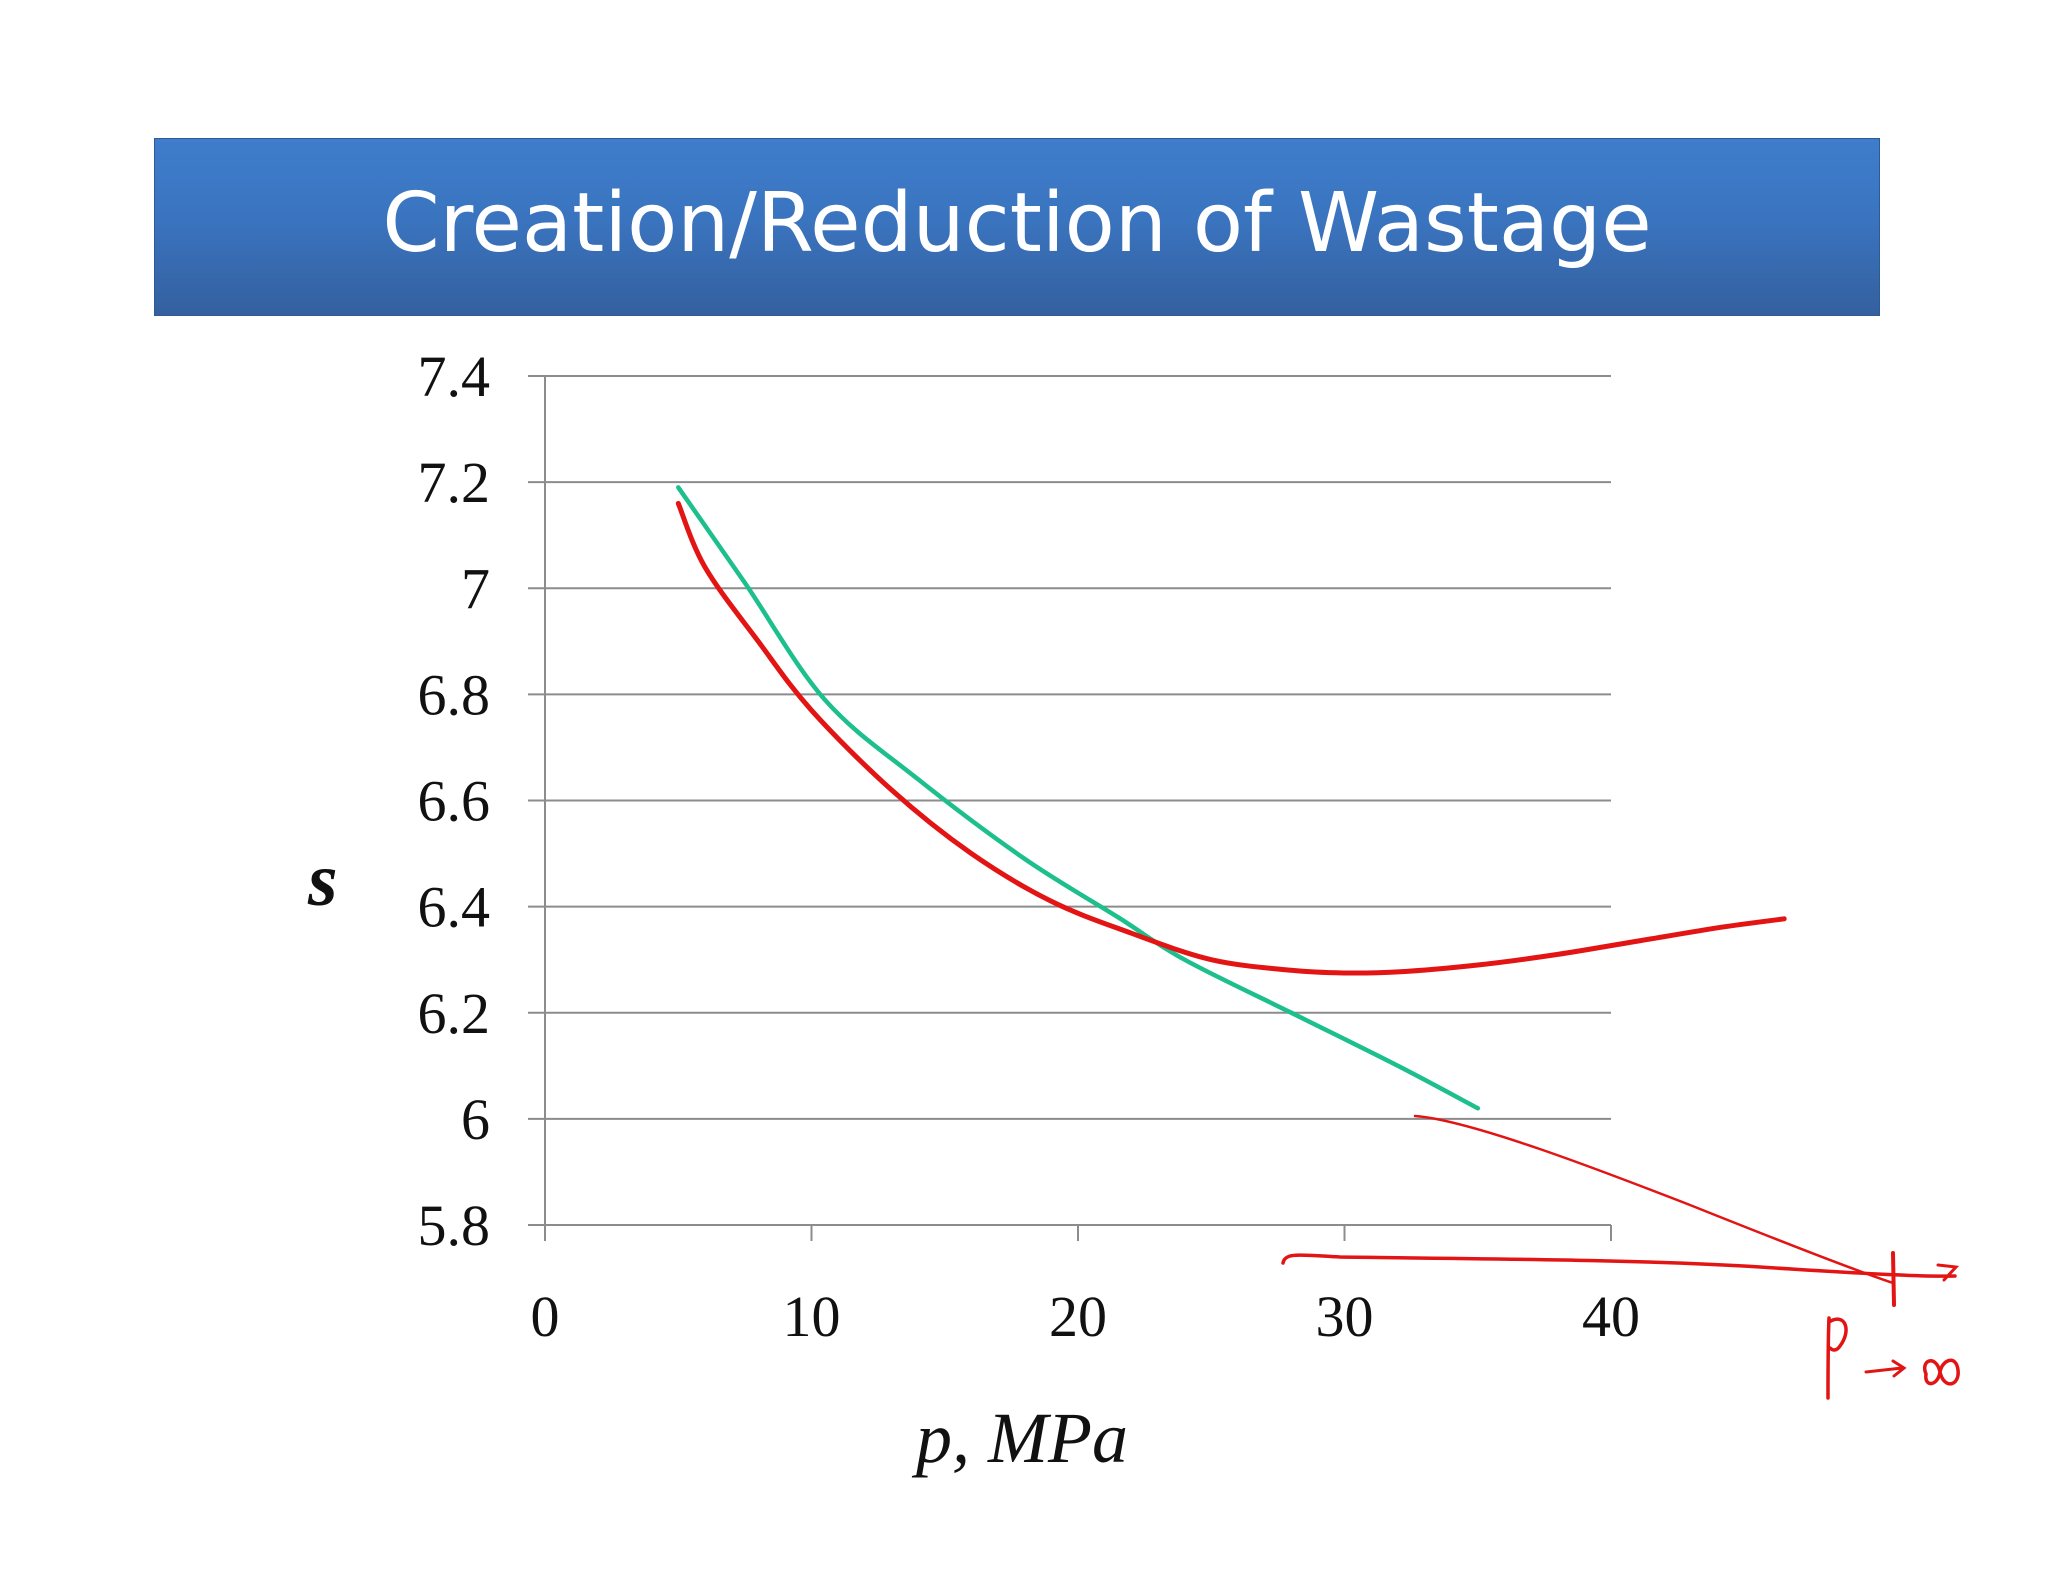  Describe the element at coordinates (1948, 1272) in the screenshot. I see `arrowhead-stroke` at that location.